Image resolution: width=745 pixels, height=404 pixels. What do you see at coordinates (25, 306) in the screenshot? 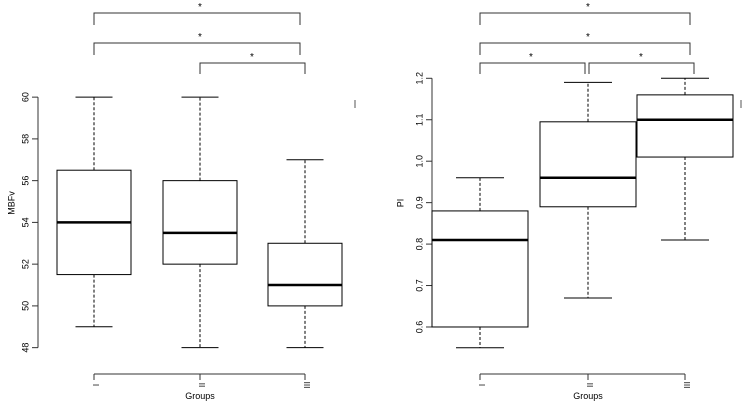
I see `y-tick-label: 50` at bounding box center [25, 306].